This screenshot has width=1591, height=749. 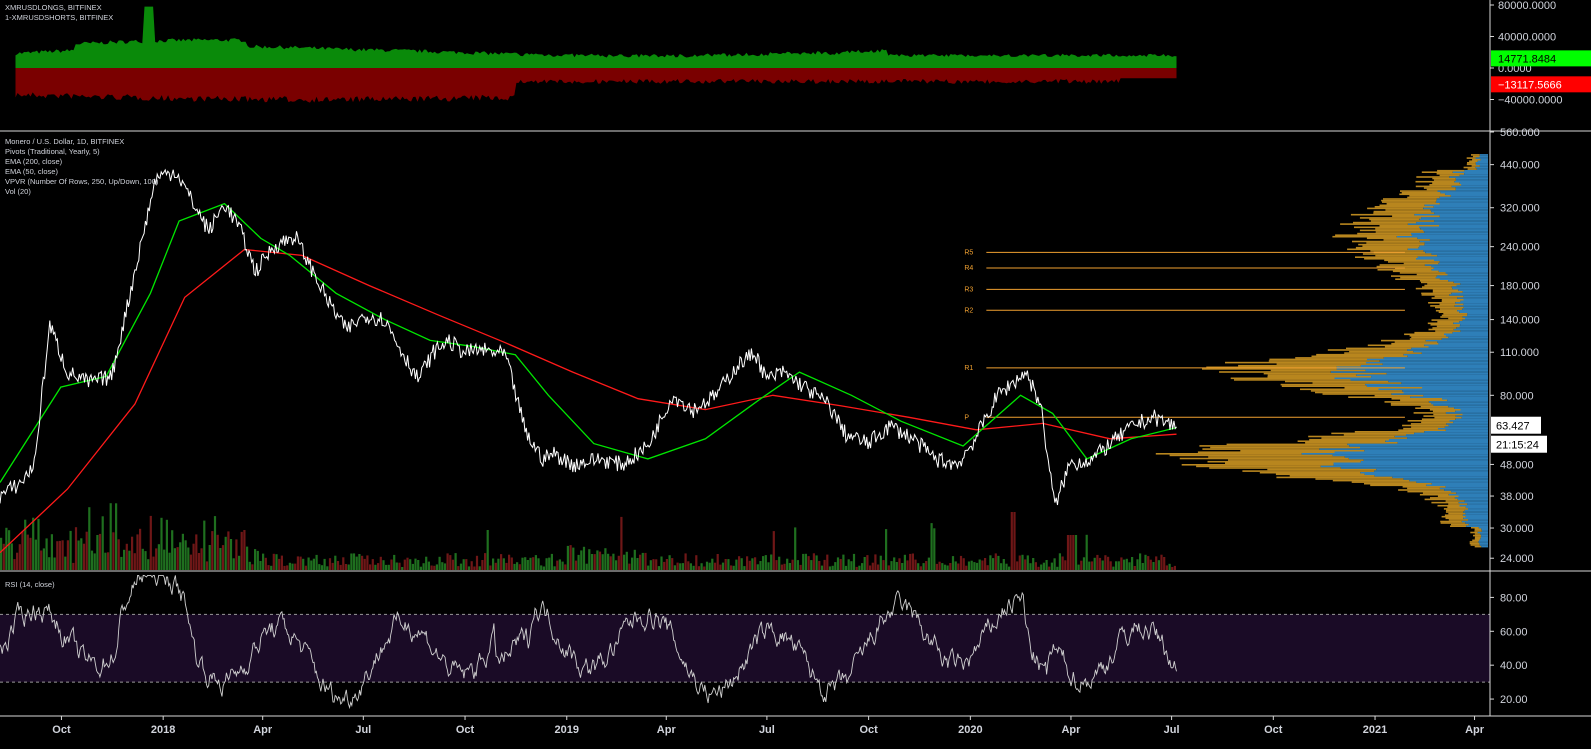 What do you see at coordinates (1516, 425) in the screenshot?
I see `last-price-tag: 63.427` at bounding box center [1516, 425].